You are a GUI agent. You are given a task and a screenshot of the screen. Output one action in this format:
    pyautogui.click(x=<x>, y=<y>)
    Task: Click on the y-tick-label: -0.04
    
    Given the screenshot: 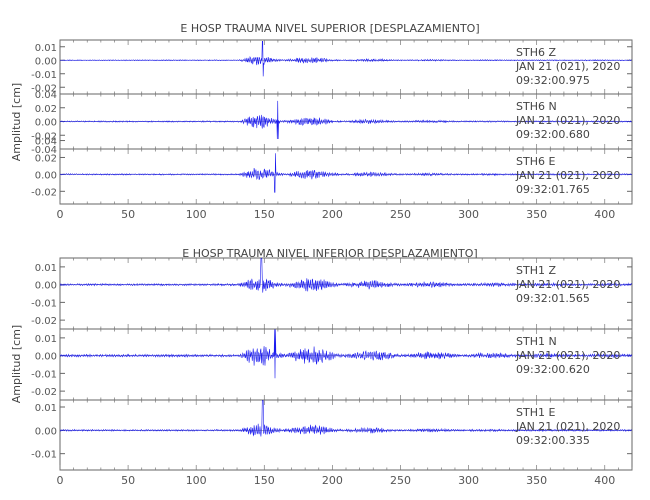 What is the action you would take?
    pyautogui.click(x=44, y=150)
    